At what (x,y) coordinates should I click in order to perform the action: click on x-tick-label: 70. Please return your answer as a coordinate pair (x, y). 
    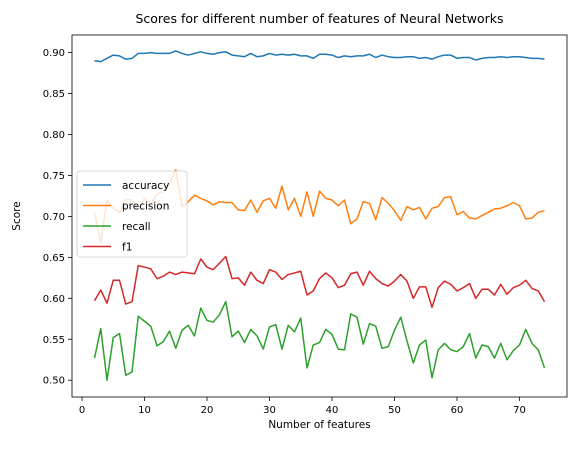
    Looking at the image, I should click on (519, 410).